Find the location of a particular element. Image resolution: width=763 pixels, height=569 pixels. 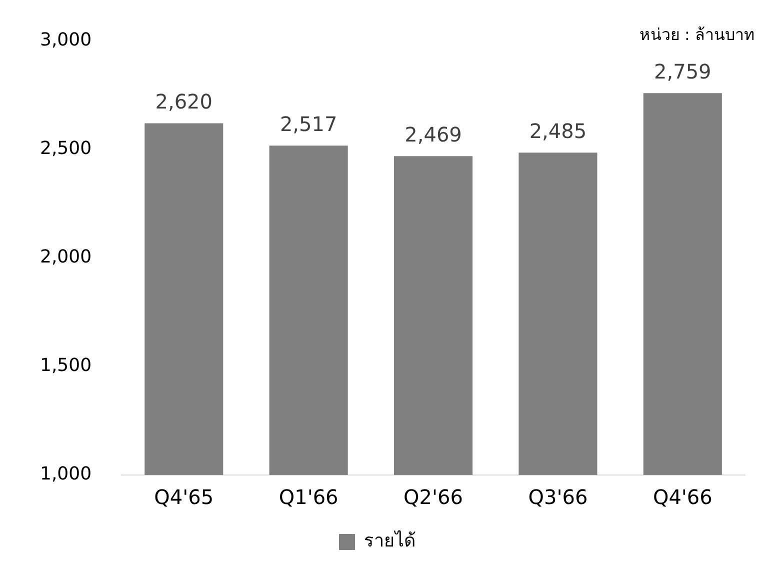

y-tick-label: 3,000 is located at coordinates (66, 39).